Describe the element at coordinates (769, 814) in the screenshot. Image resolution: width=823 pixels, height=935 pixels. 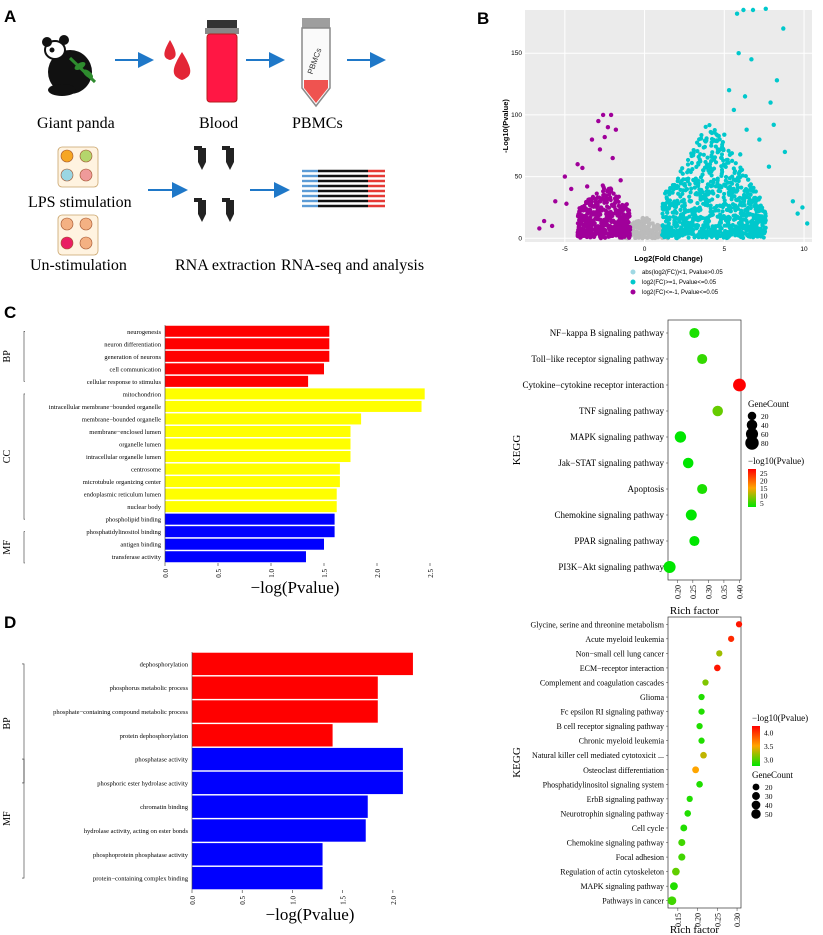
I see `legend-size-label: 50` at that location.